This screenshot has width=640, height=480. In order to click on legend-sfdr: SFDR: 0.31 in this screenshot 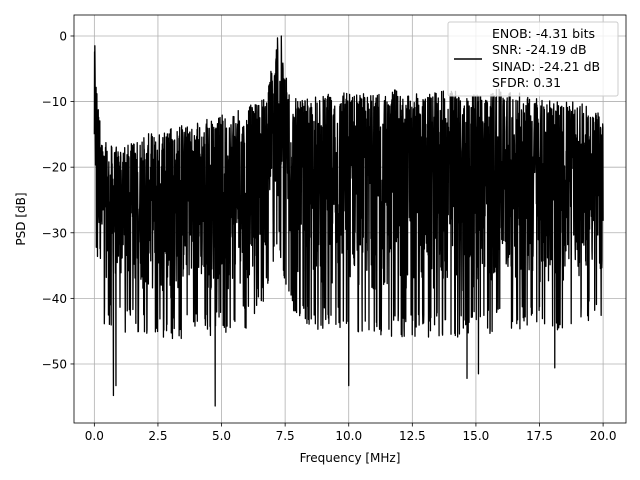, I will do `click(526, 82)`.